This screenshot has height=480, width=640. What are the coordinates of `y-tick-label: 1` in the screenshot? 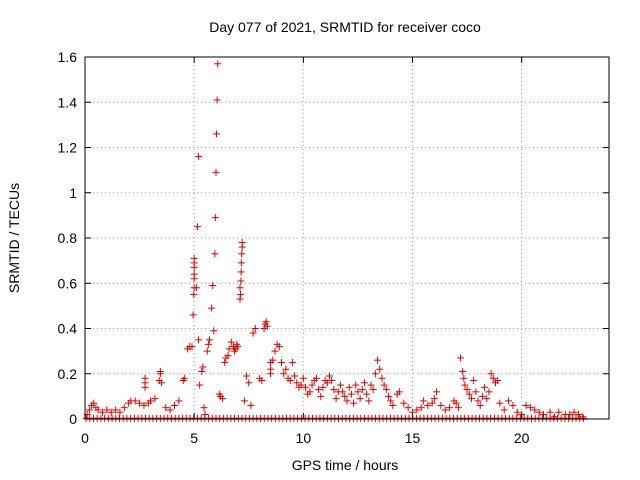 It's located at (73, 193).